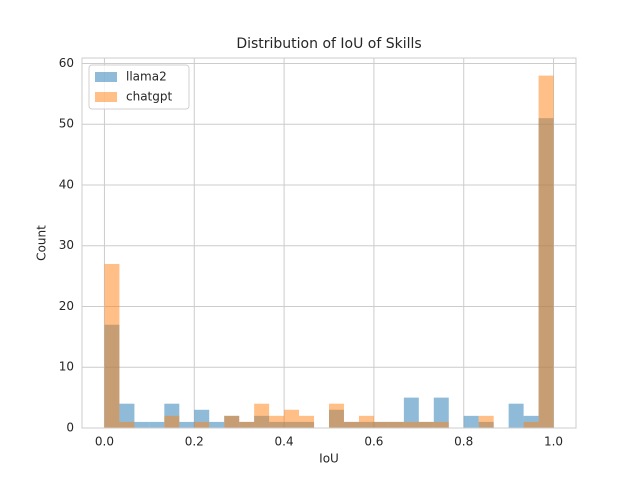 Image resolution: width=640 pixels, height=480 pixels. Describe the element at coordinates (66, 367) in the screenshot. I see `y-tick-label: 10` at that location.